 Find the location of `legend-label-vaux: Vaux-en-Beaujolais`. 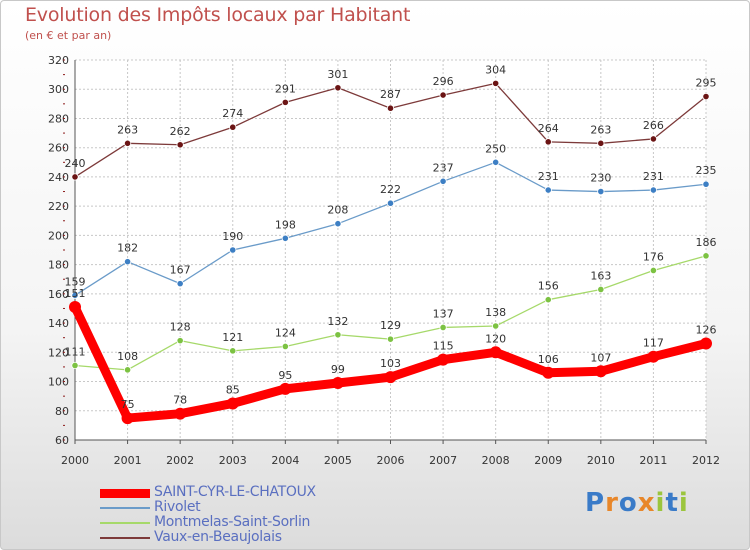

legend-label-vaux: Vaux-en-Beaujolais is located at coordinates (218, 537).